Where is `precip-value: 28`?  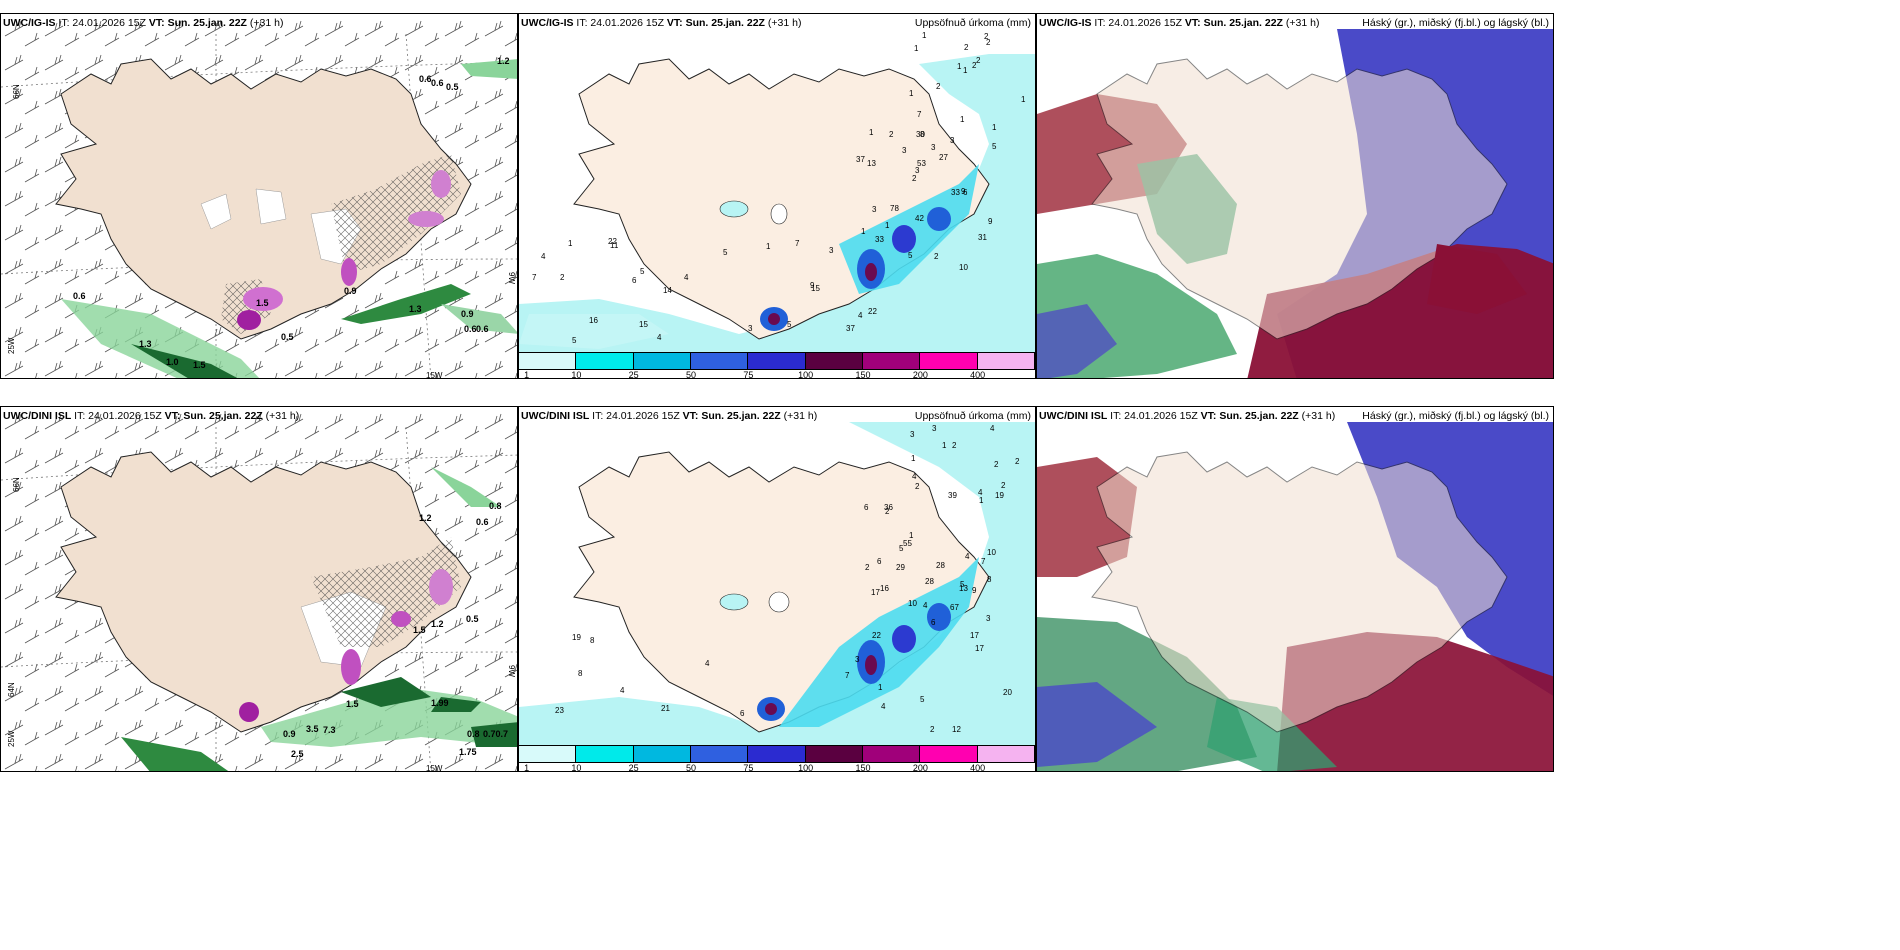 precip-value: 28 is located at coordinates (940, 565).